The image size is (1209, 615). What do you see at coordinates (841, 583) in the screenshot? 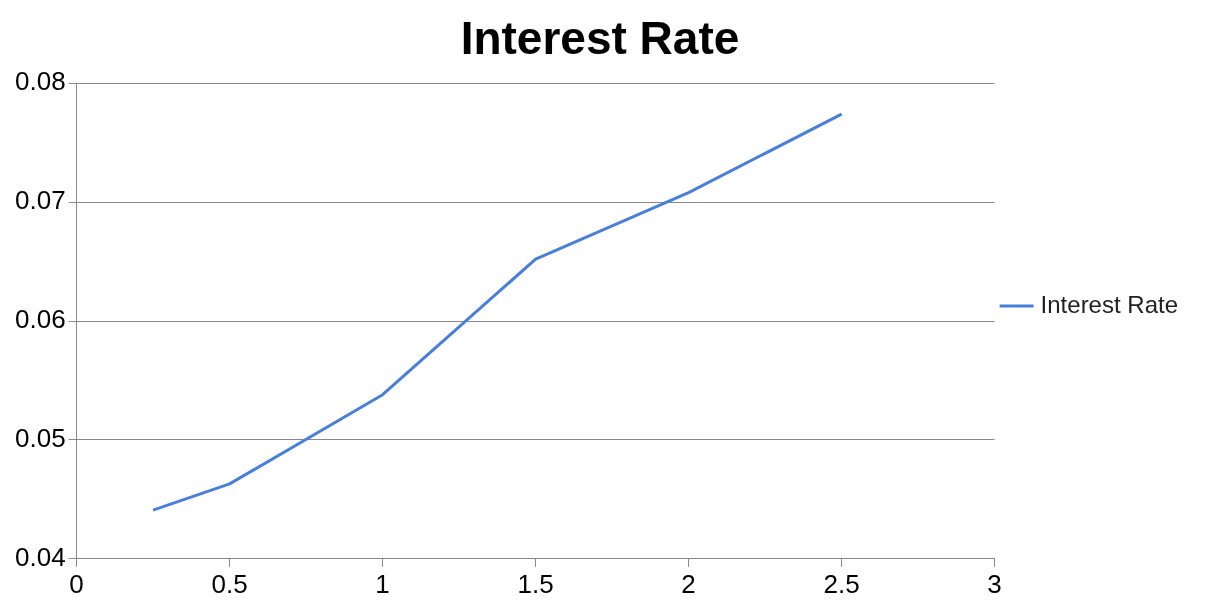
I see `x-tick-label: 2.5` at bounding box center [841, 583].